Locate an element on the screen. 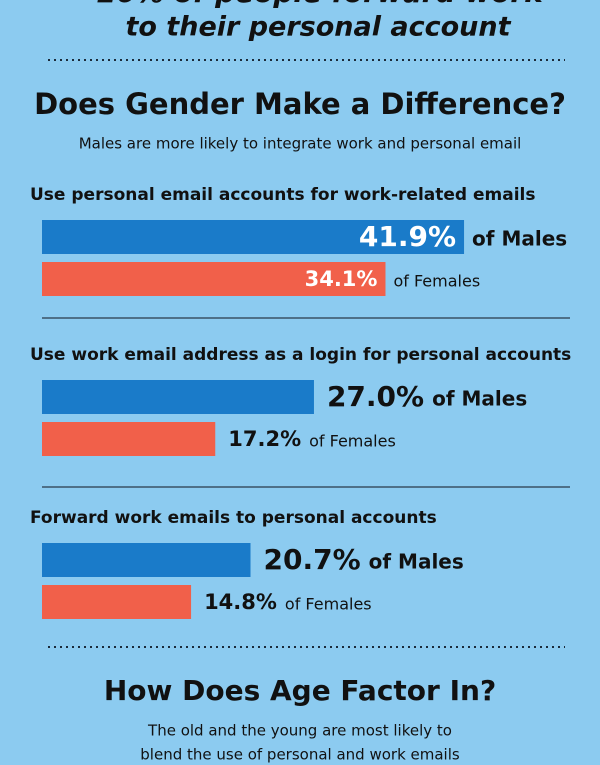 The image size is (600, 765). section-subtitle: The old and the young are most likely to is located at coordinates (299, 731).